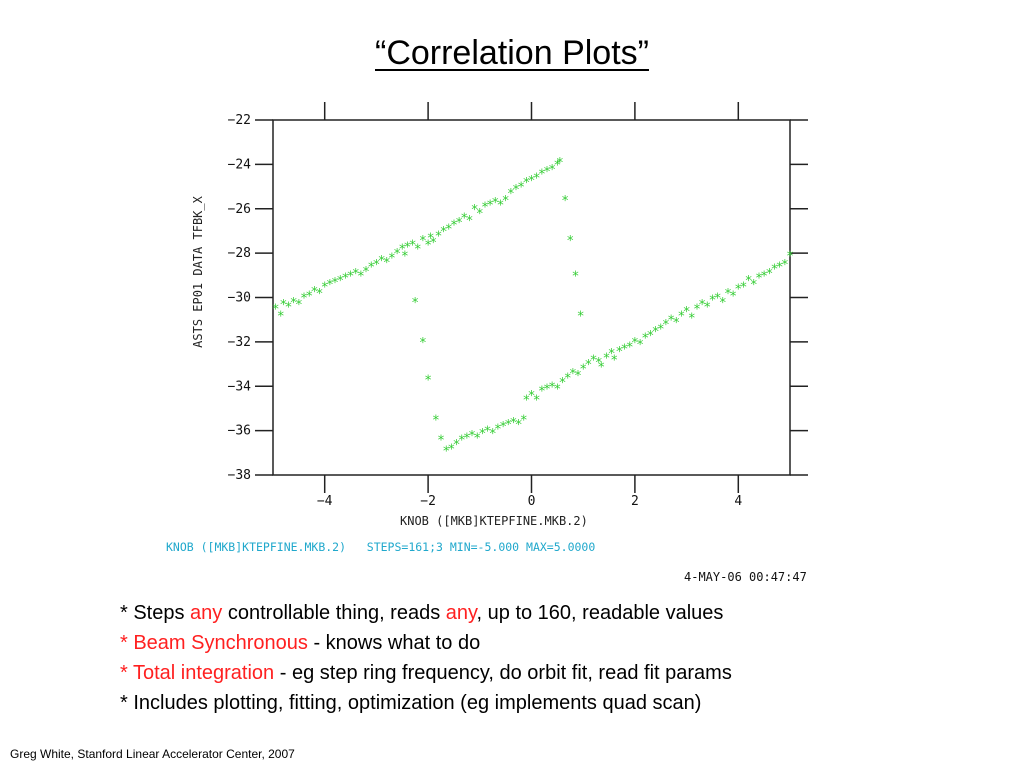  Describe the element at coordinates (325, 501) in the screenshot. I see `x-tick-label: −4` at that location.